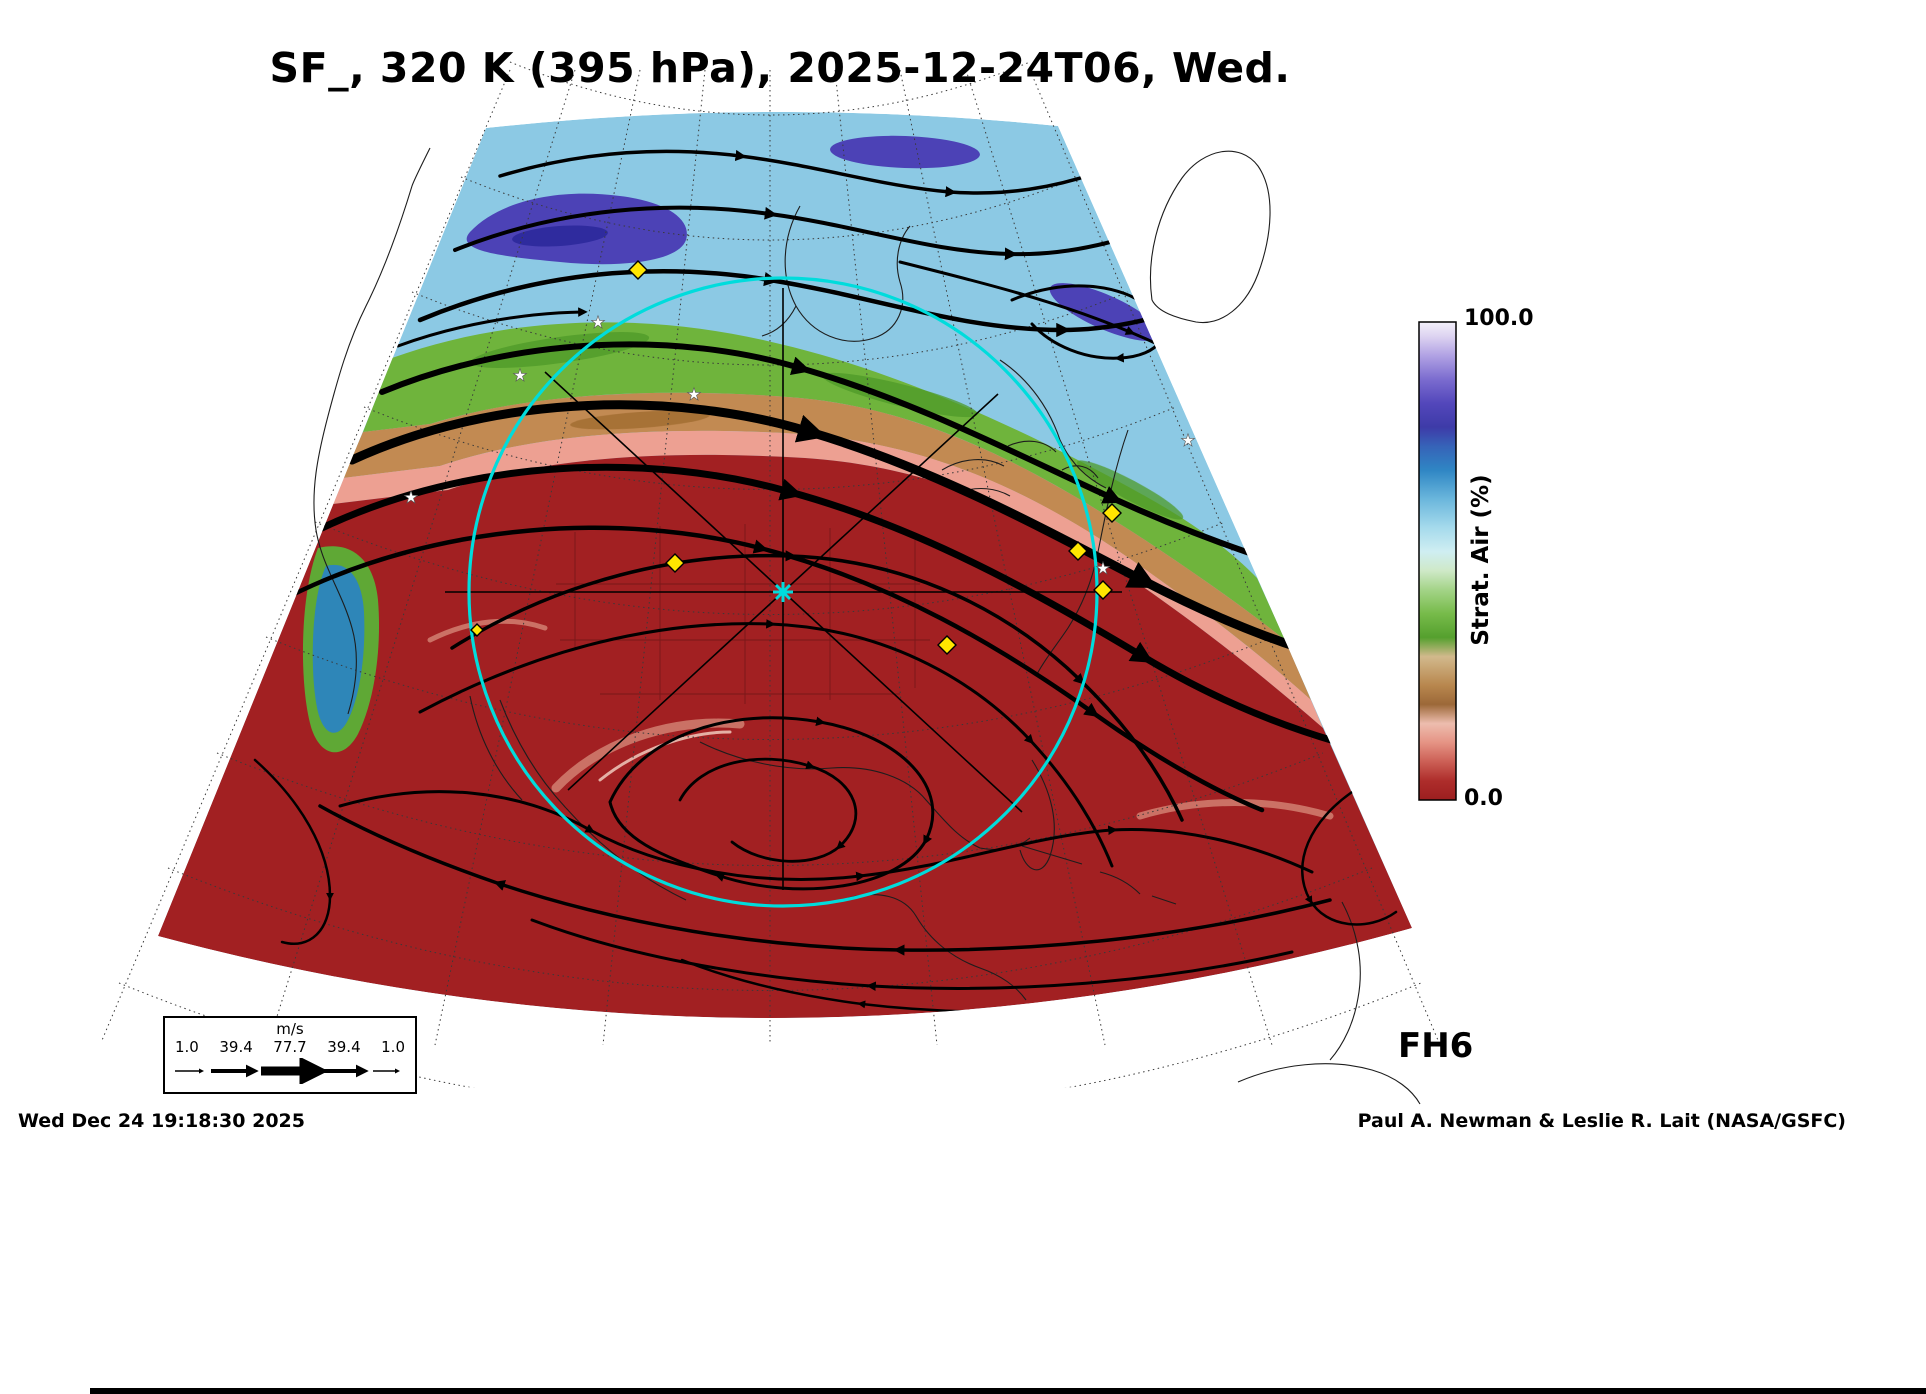 The height and width of the screenshot is (1394, 1926). I want to click on colorbar-gradient, so click(1437, 561).